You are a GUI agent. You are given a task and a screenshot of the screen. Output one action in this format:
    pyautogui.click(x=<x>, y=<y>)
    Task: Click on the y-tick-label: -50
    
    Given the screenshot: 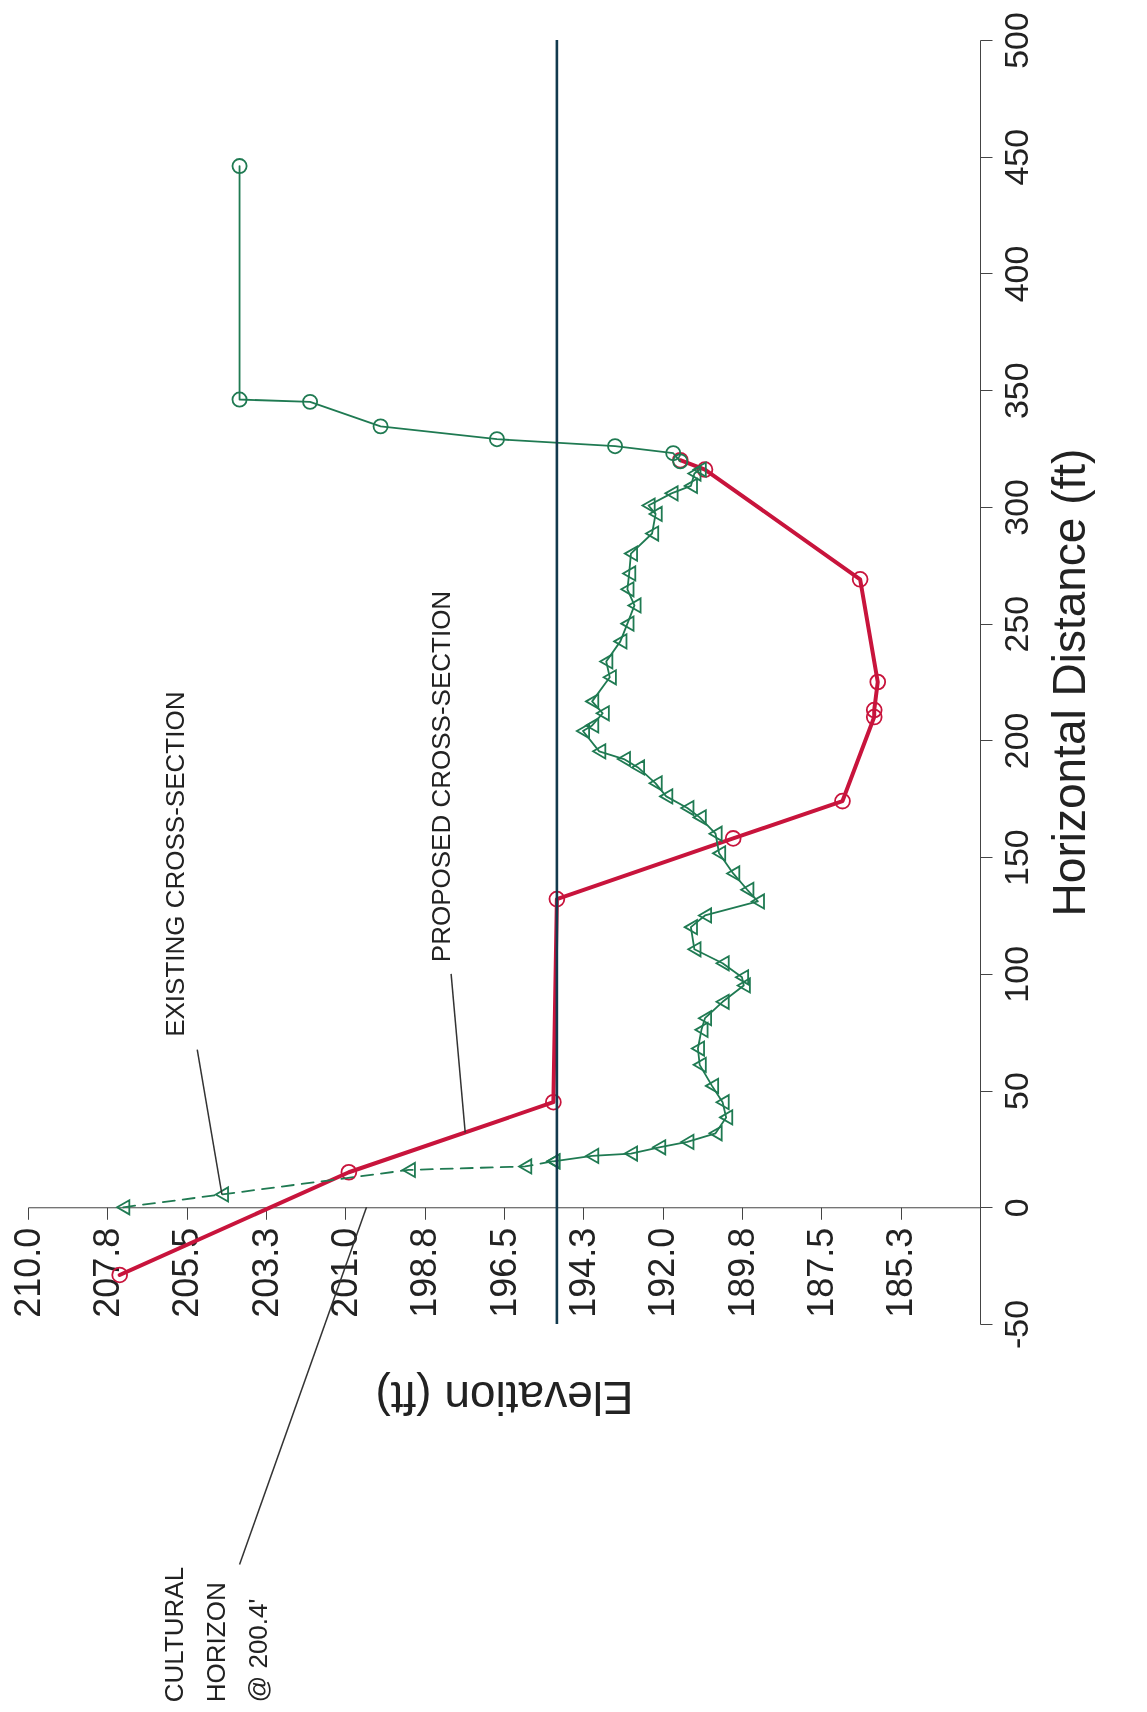 What is the action you would take?
    pyautogui.click(x=1015, y=1324)
    